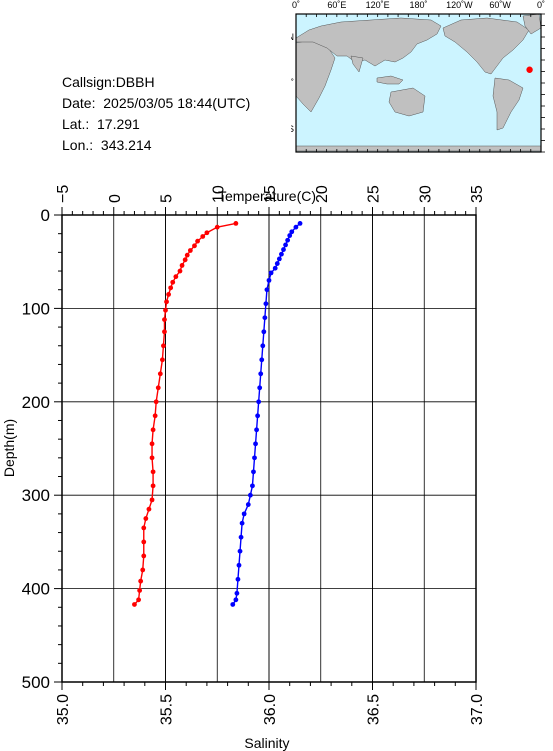  Describe the element at coordinates (508, 104) in the screenshot. I see `south-america-landmass` at that location.